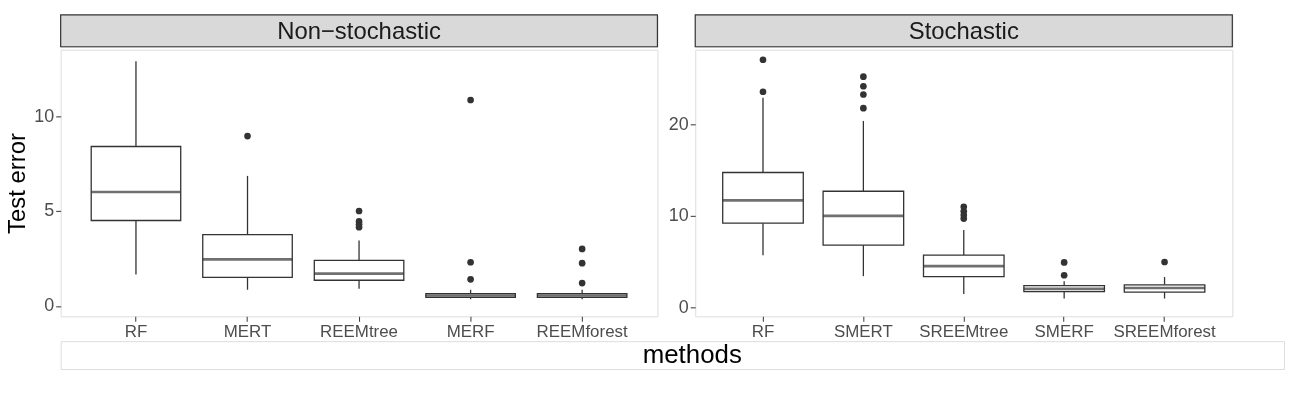  I want to click on chart-title: Stochastic, so click(963, 30).